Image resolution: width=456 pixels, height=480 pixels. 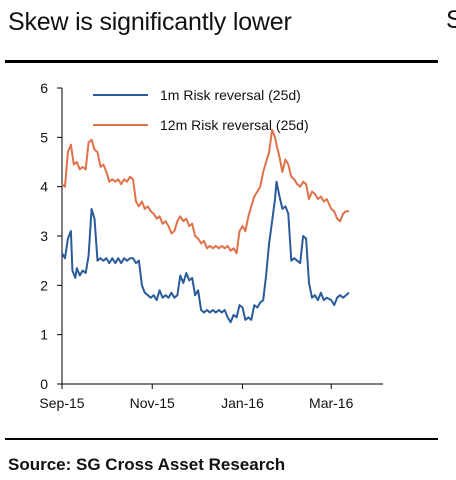 I want to click on x-tick-label: Mar-16, so click(x=331, y=403).